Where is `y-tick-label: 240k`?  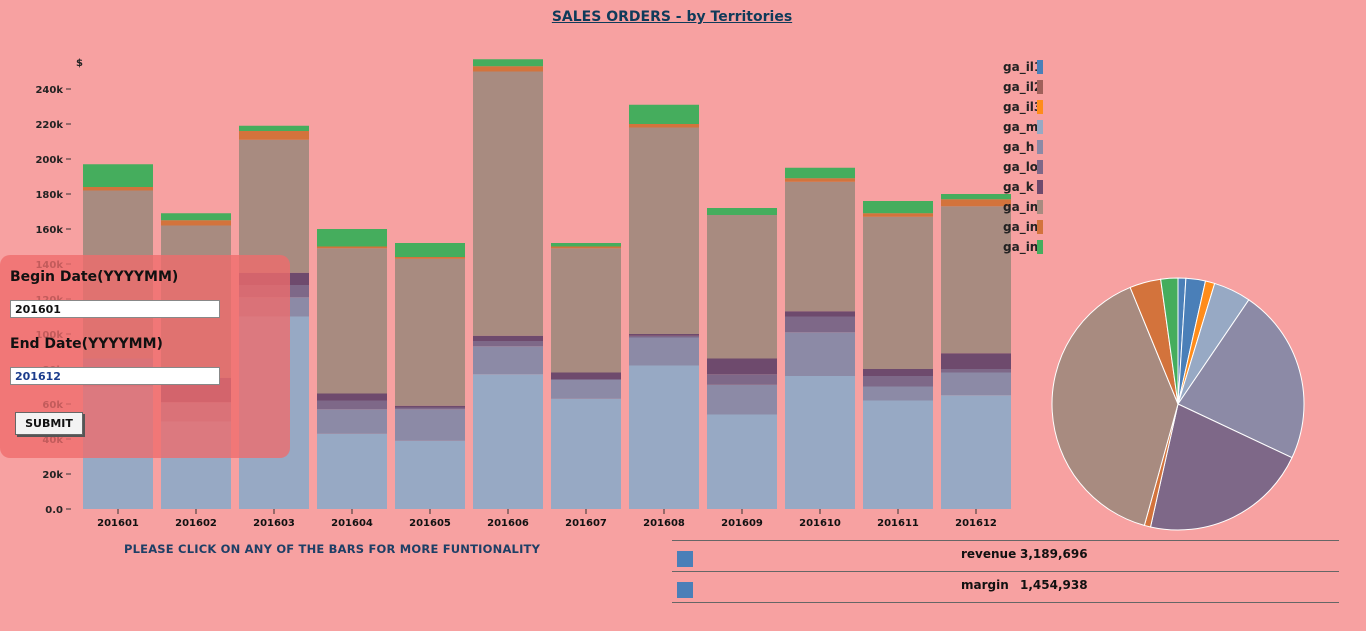
y-tick-label: 240k is located at coordinates (49, 90).